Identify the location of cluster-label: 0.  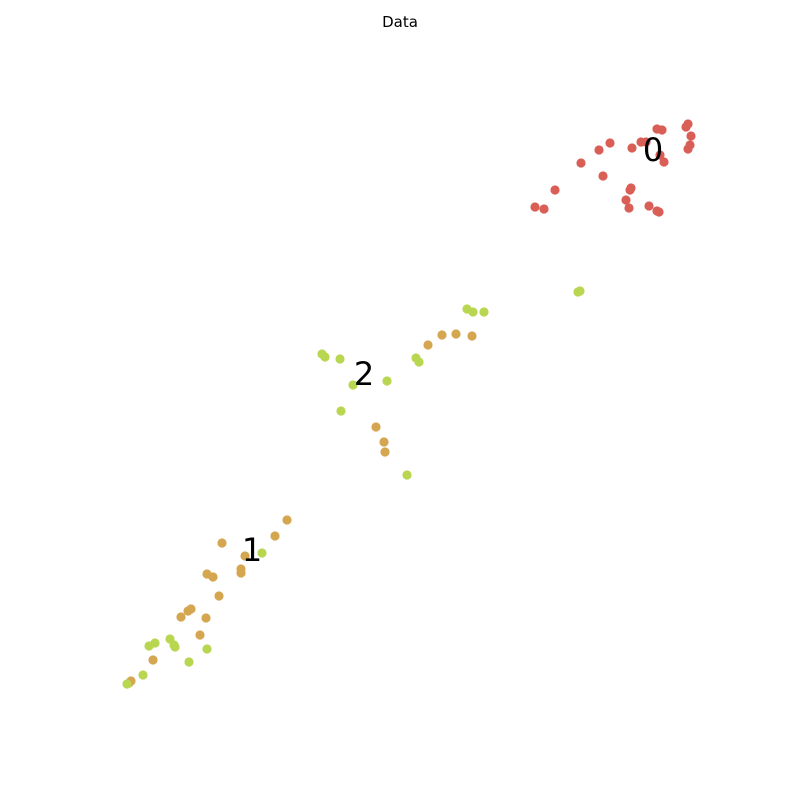
(653, 150).